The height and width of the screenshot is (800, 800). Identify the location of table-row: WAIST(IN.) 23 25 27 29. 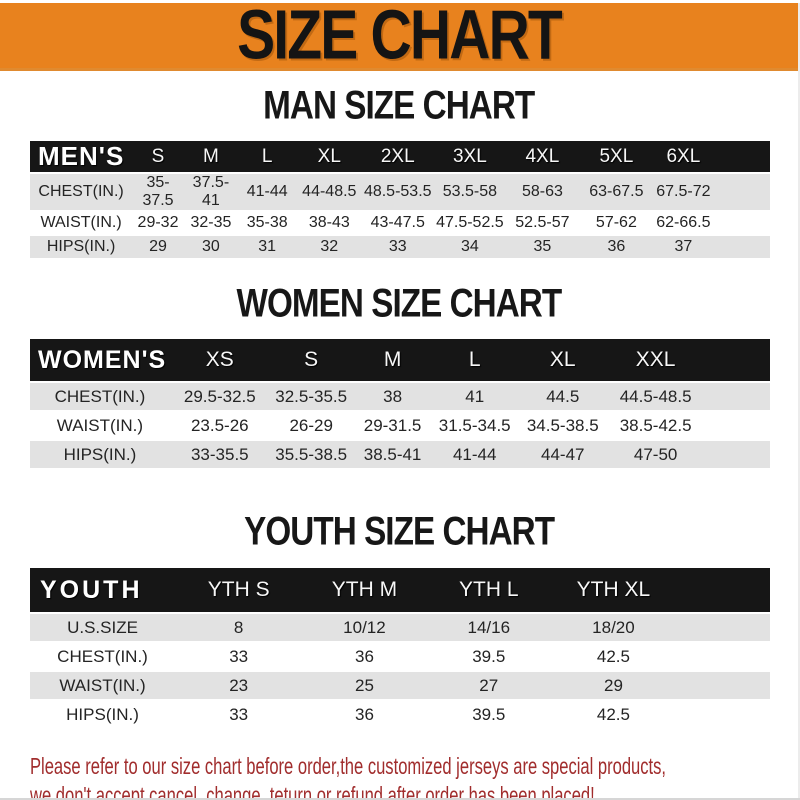
(400, 685).